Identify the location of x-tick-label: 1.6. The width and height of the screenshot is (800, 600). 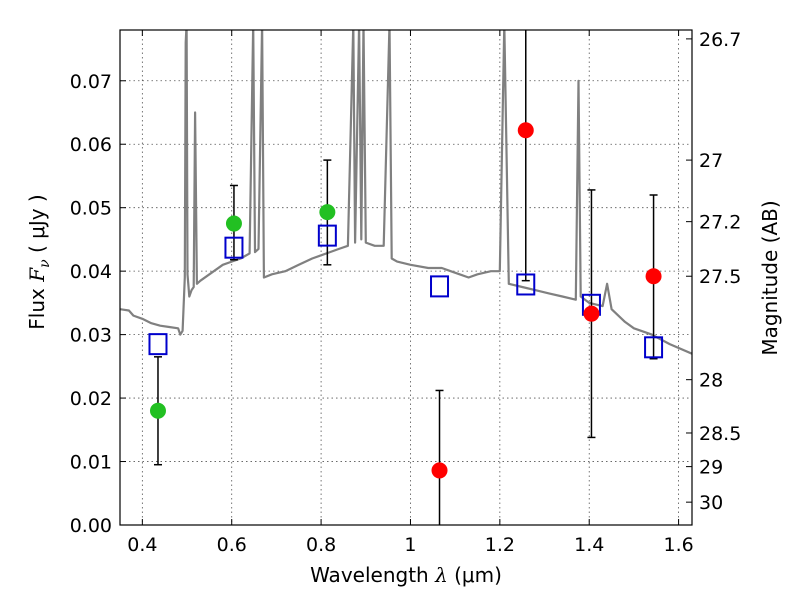
(678, 545).